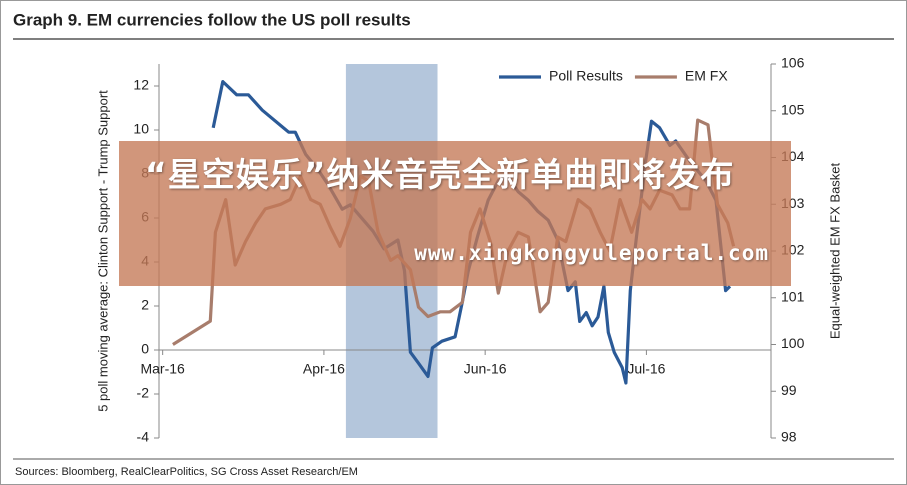 The height and width of the screenshot is (485, 907). I want to click on y2-tick-label: 100, so click(793, 343).